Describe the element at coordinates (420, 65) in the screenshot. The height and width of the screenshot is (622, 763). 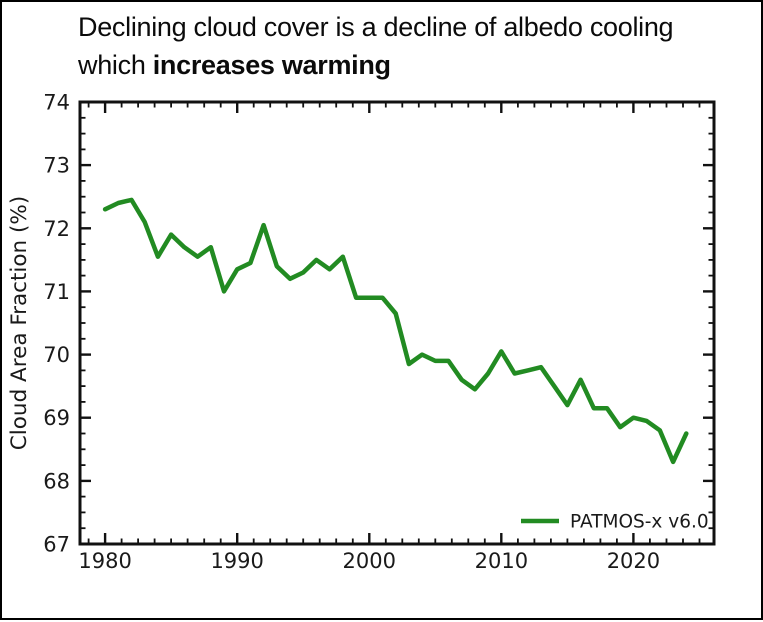
I see `title-line-2: which increases warming` at that location.